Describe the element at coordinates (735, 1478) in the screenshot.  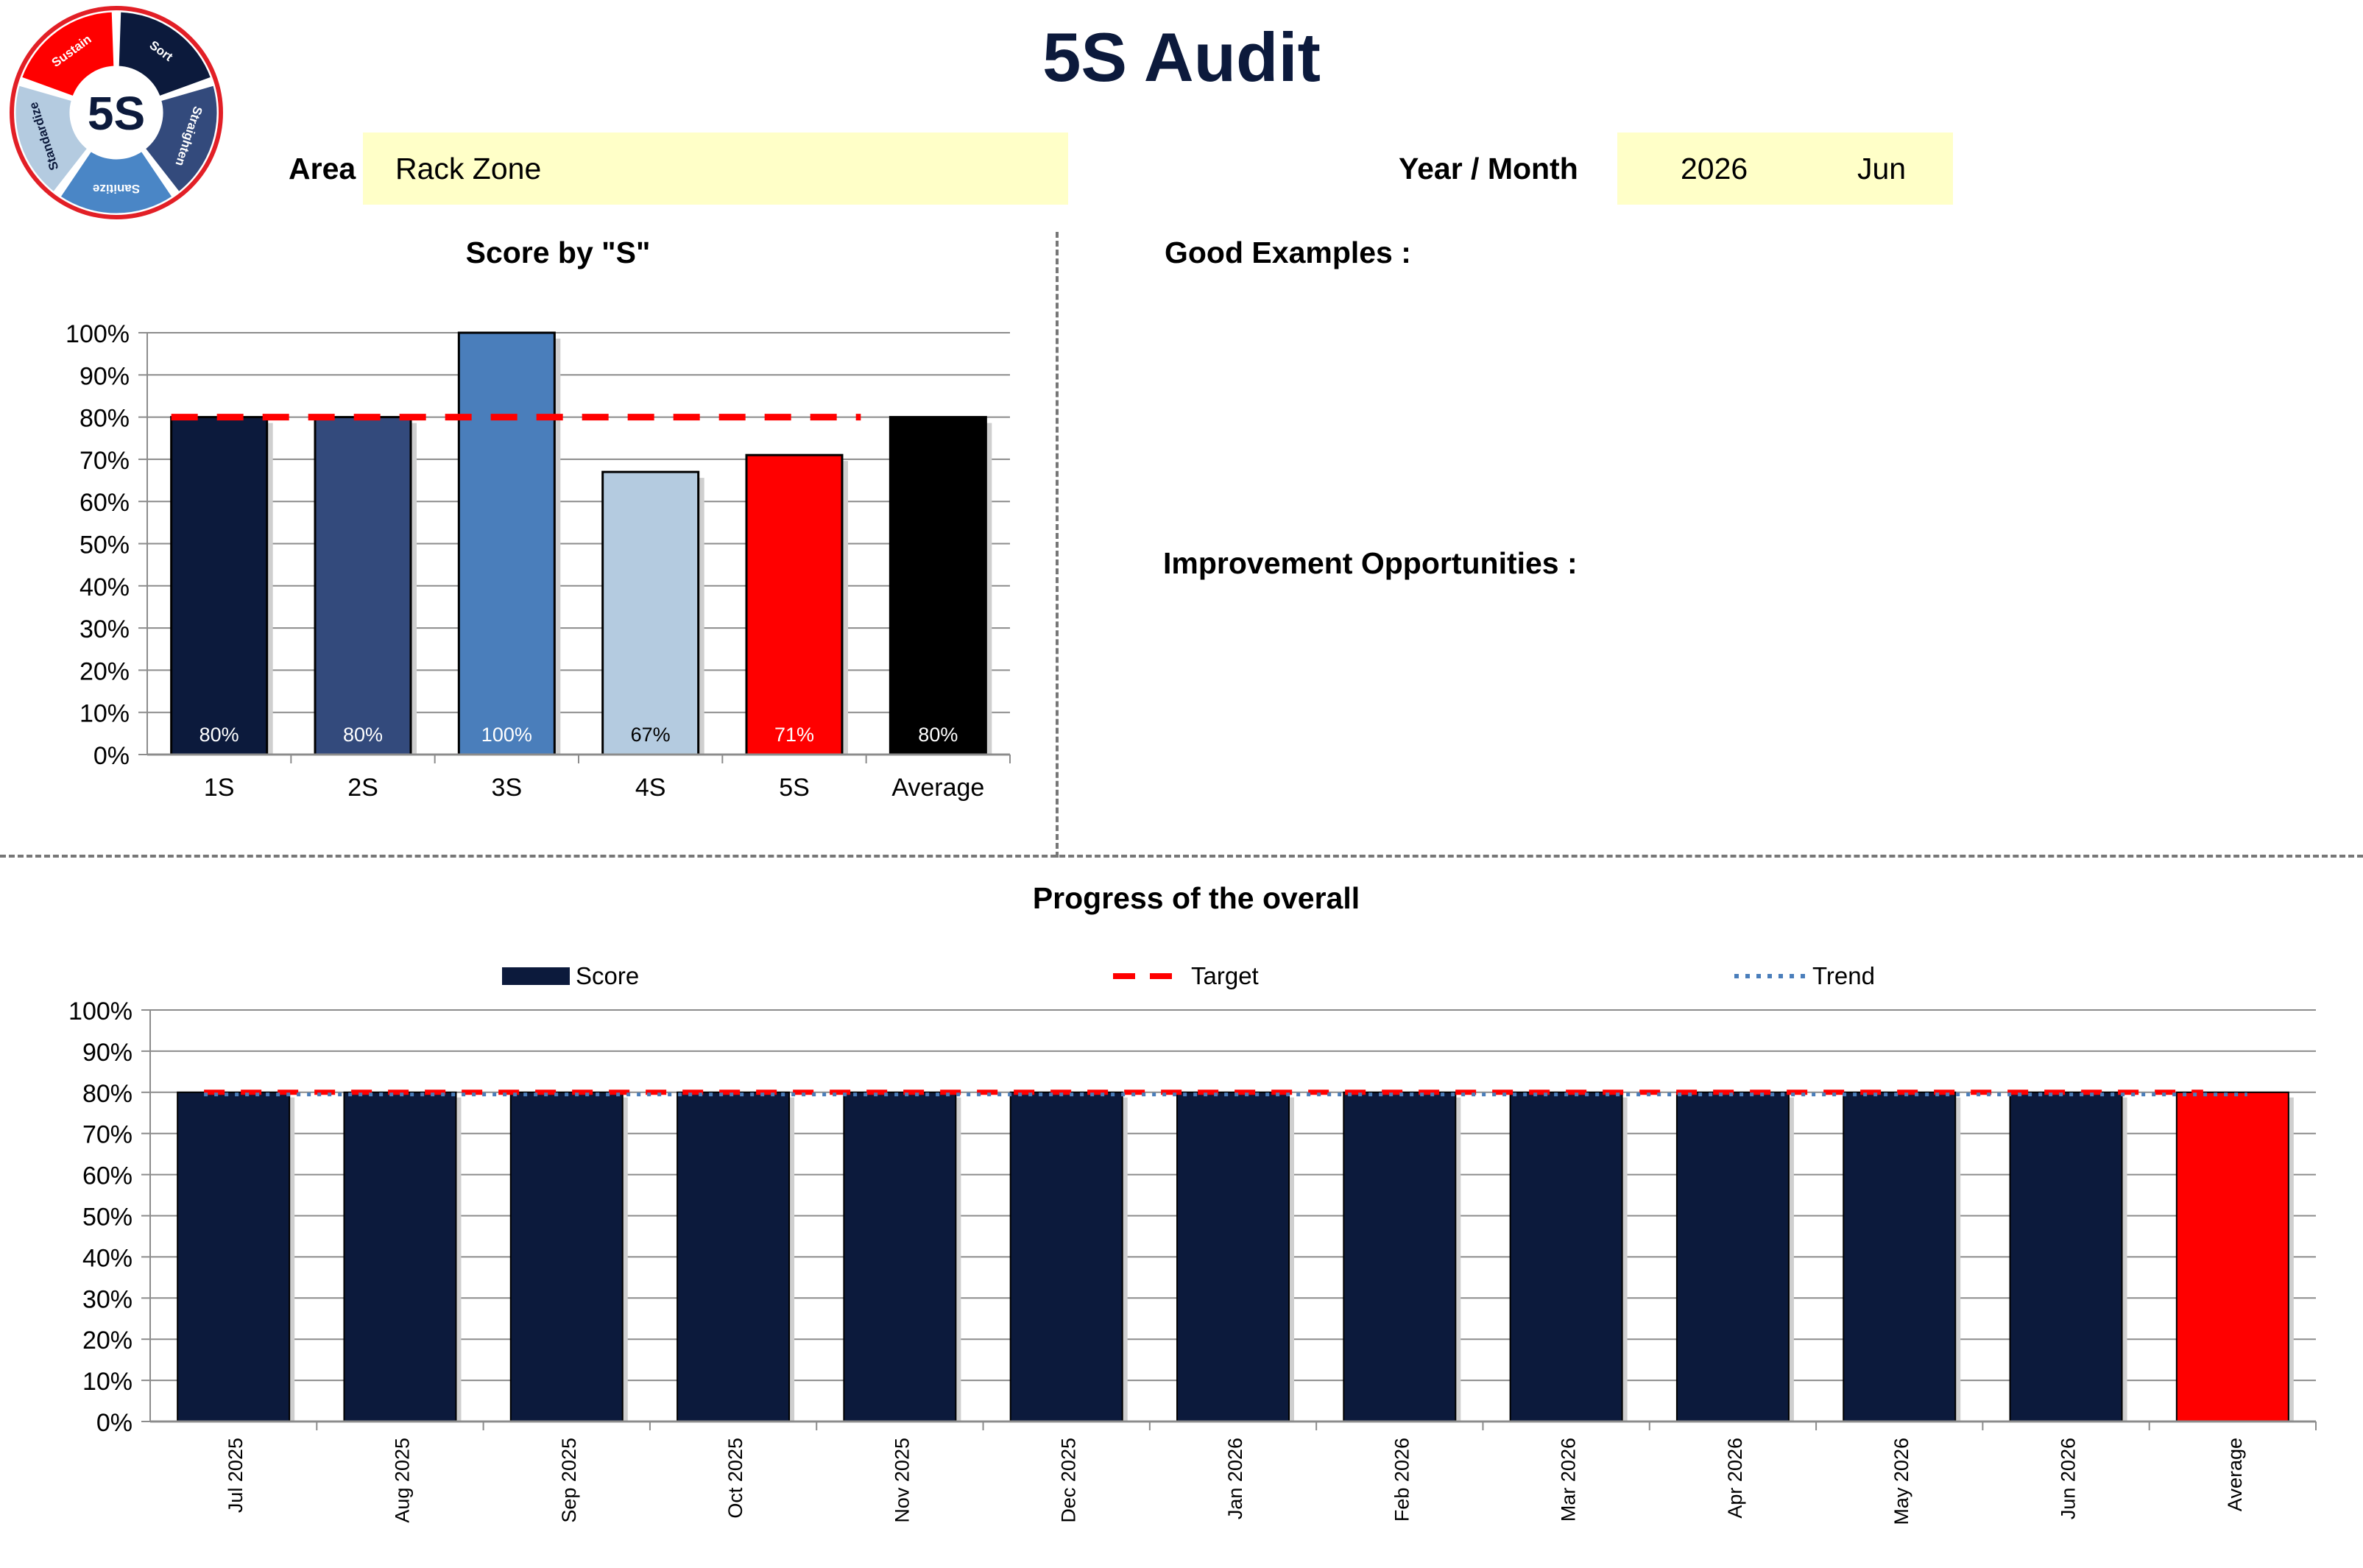
I see `x-tick-label: Oct 2025` at that location.